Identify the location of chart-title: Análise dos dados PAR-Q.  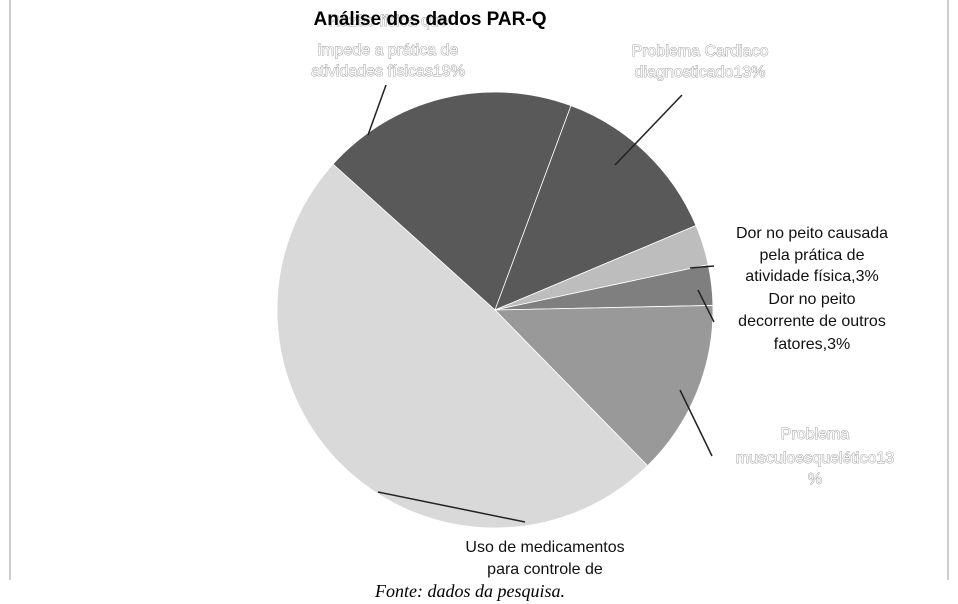
(430, 19).